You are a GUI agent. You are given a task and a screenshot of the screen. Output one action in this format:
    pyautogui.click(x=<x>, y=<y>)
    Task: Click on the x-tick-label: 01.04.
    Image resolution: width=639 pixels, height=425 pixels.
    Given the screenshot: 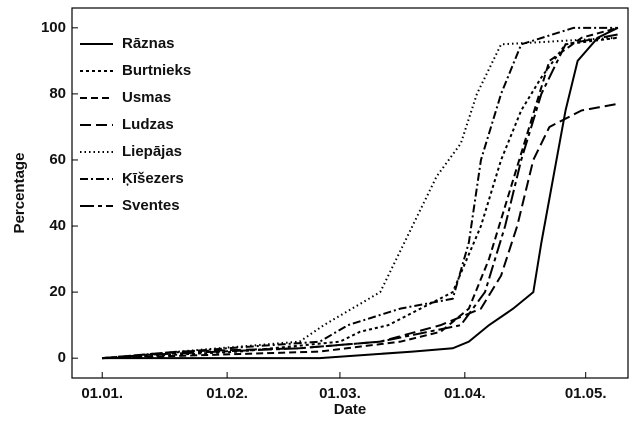 What is the action you would take?
    pyautogui.click(x=465, y=393)
    